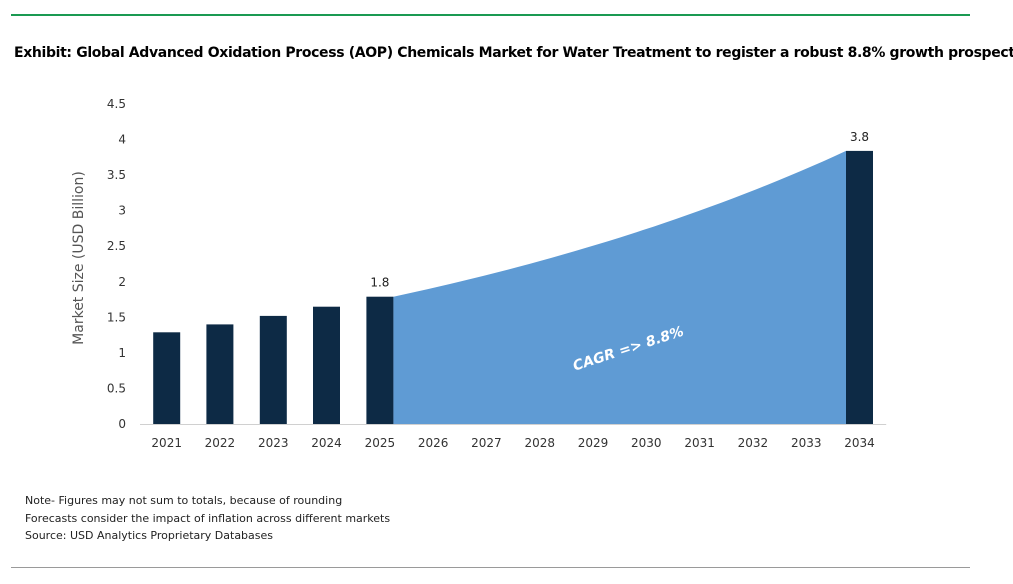 The width and height of the screenshot is (1013, 584). Describe the element at coordinates (116, 264) in the screenshot. I see `y-axis-ticks: 0 0.5 1 1.5 2 2.5 3 3.5 4 4.5` at that location.